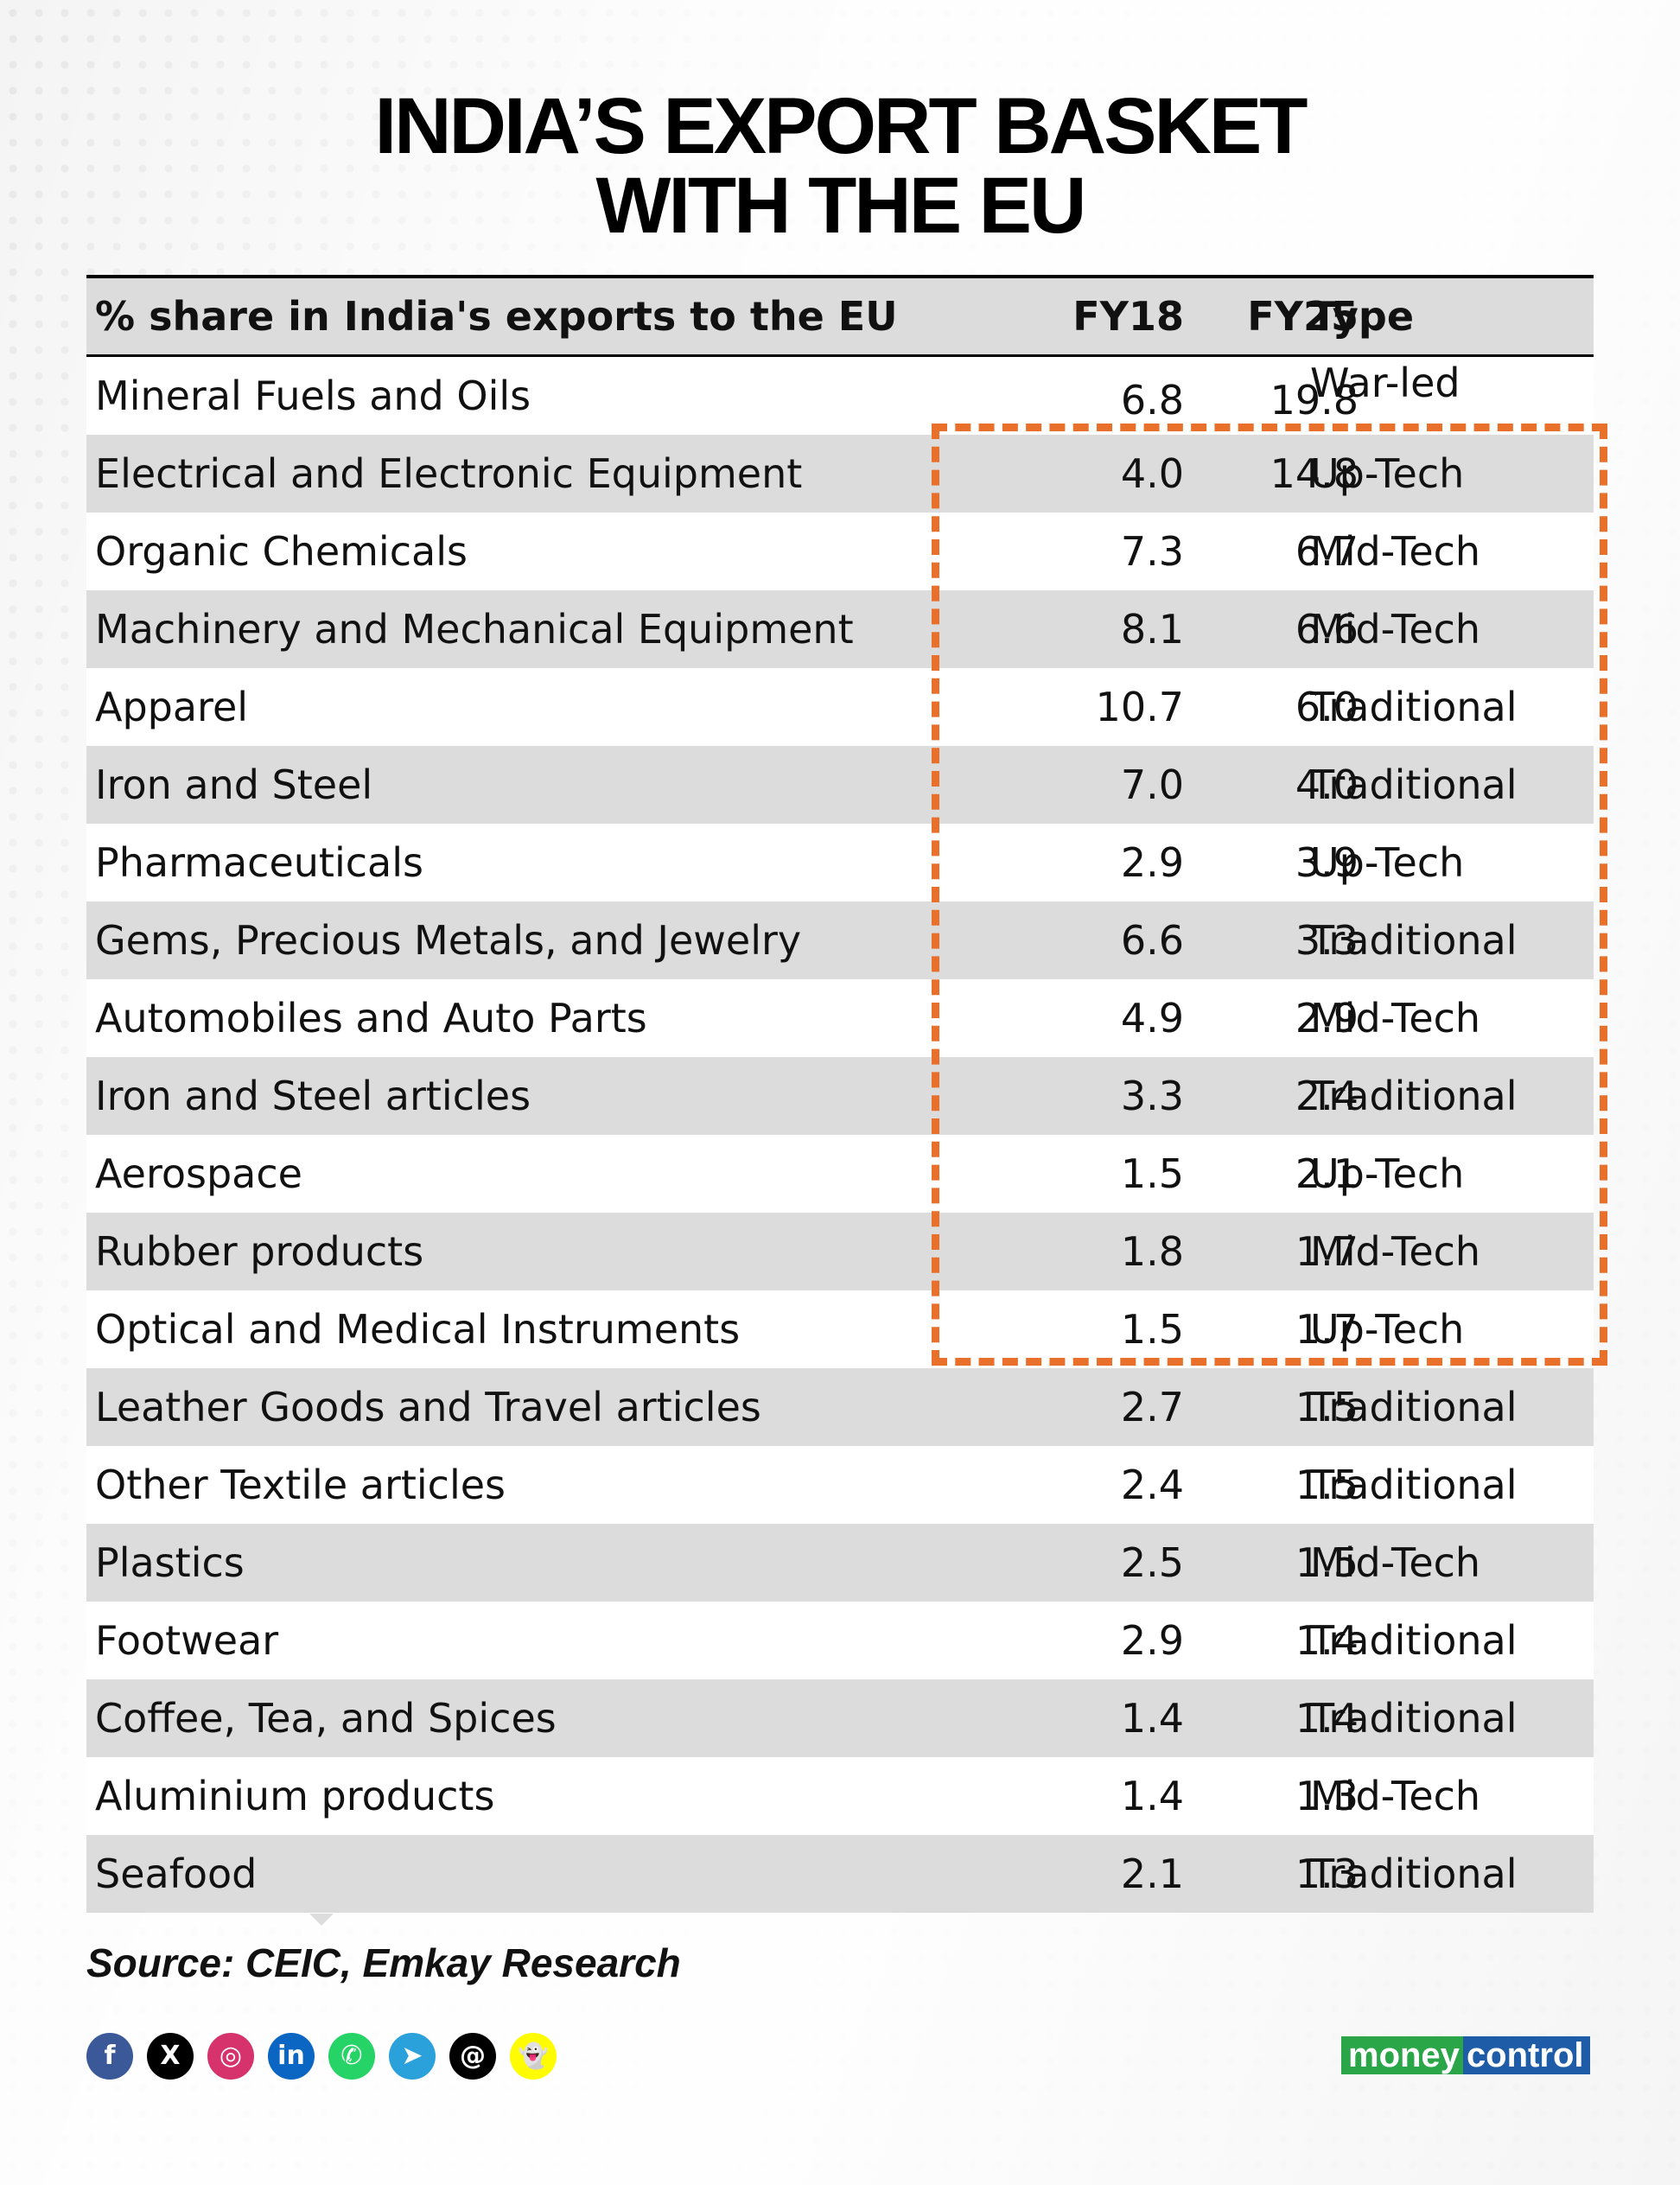 This screenshot has width=1680, height=2185. I want to click on row-fy18-value: 6.6, so click(1152, 940).